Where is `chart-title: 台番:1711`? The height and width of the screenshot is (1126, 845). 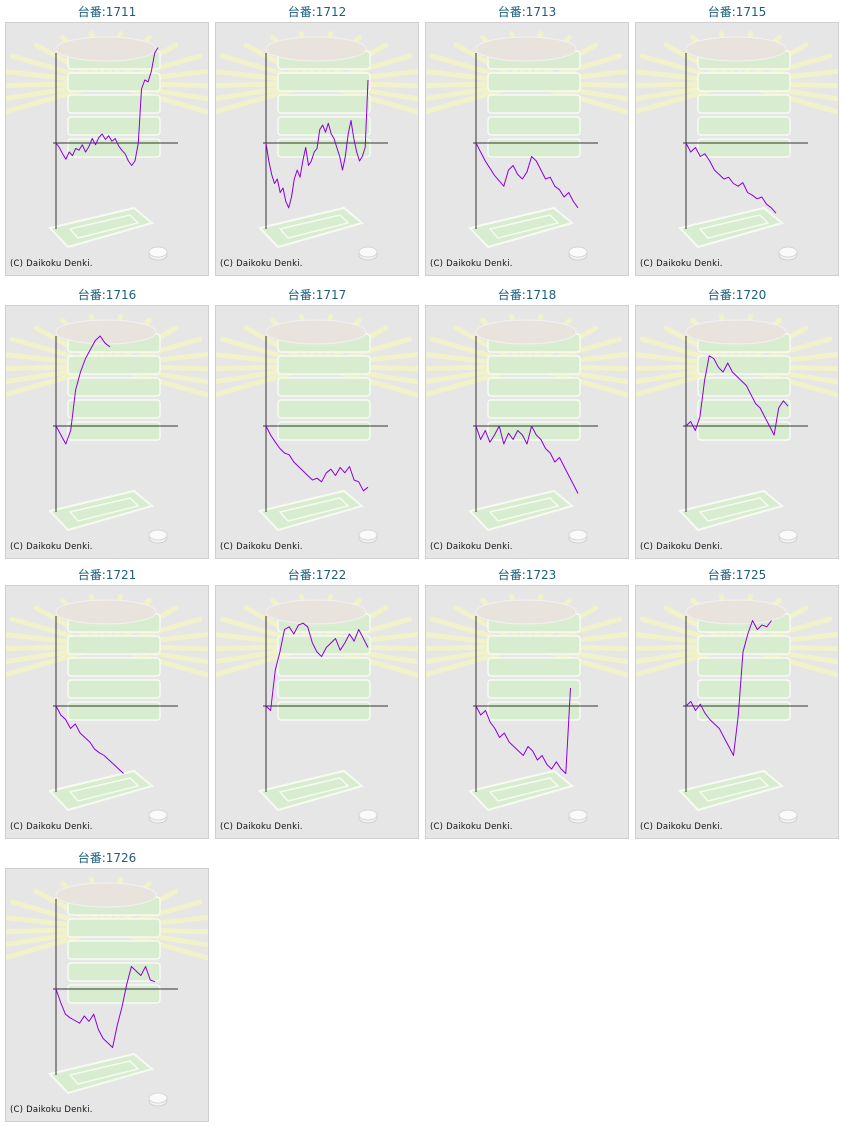 chart-title: 台番:1711 is located at coordinates (107, 12).